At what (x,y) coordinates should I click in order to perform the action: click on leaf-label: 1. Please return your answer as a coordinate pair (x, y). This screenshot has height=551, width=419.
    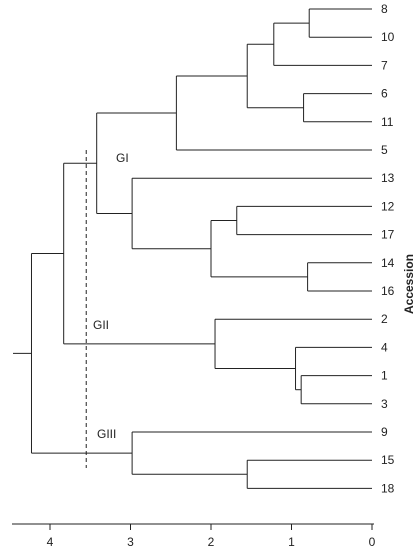
    Looking at the image, I should click on (384, 376).